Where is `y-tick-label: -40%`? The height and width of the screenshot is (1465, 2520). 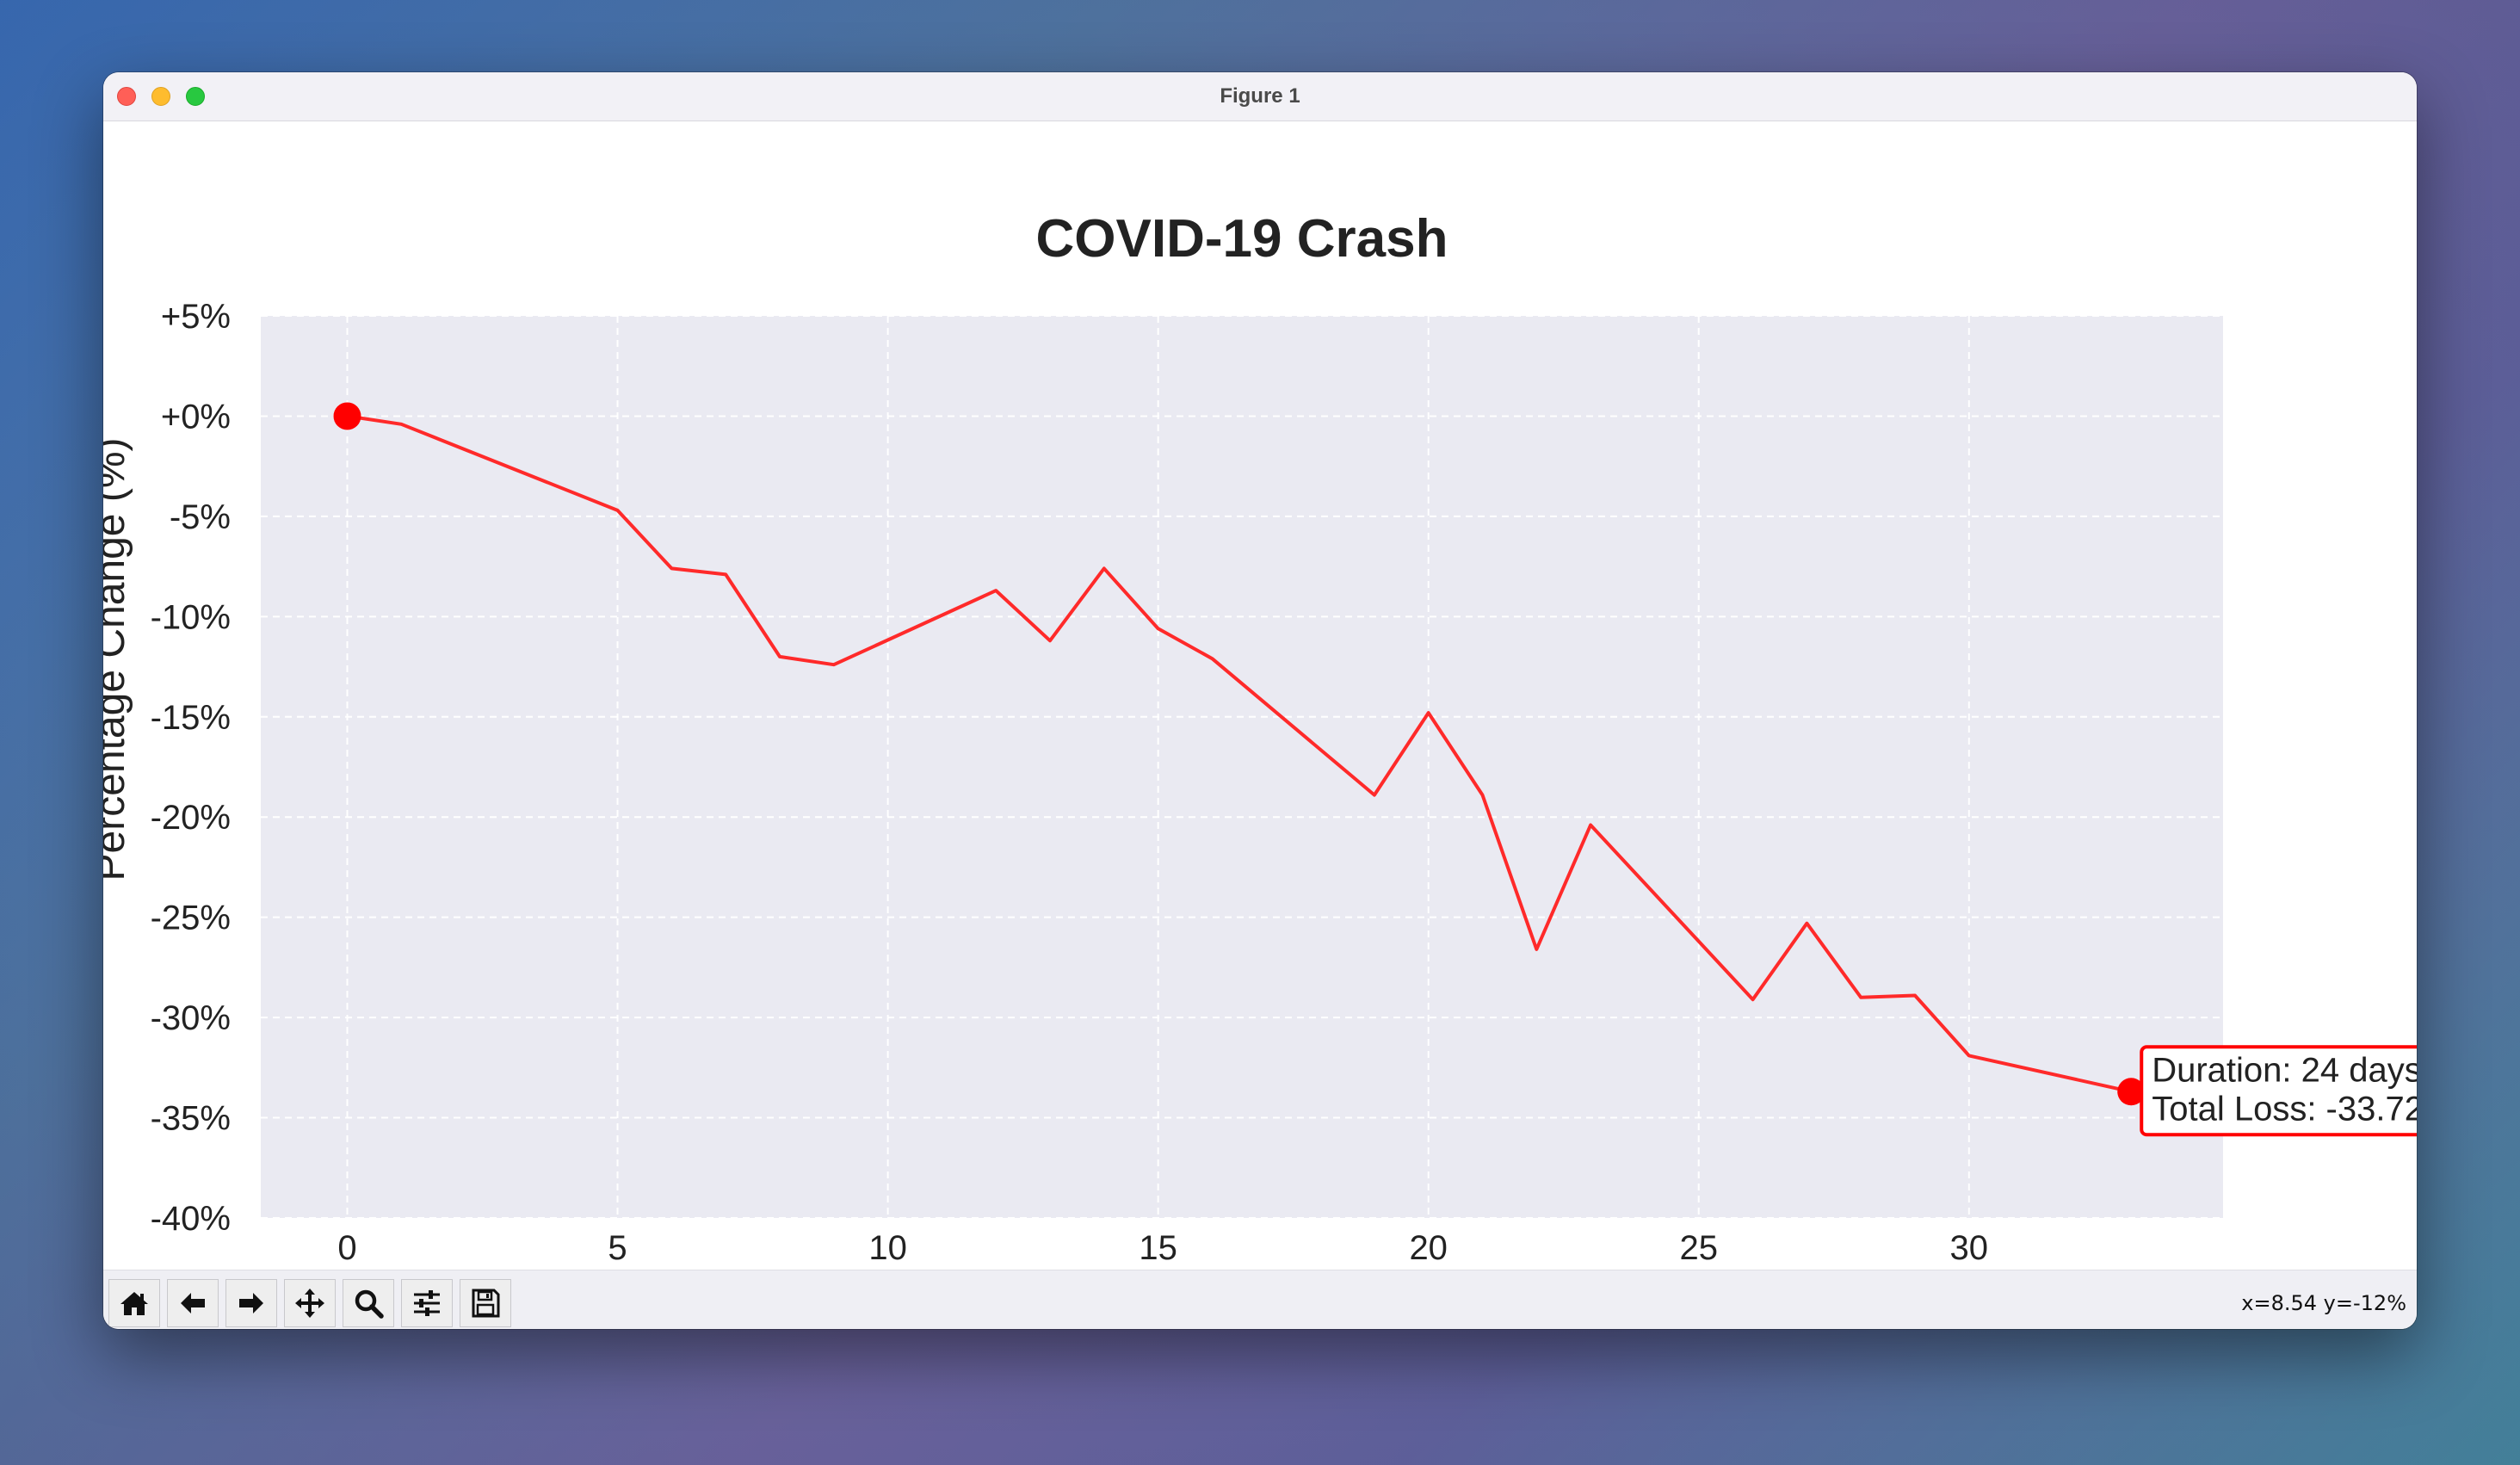 y-tick-label: -40% is located at coordinates (191, 1219).